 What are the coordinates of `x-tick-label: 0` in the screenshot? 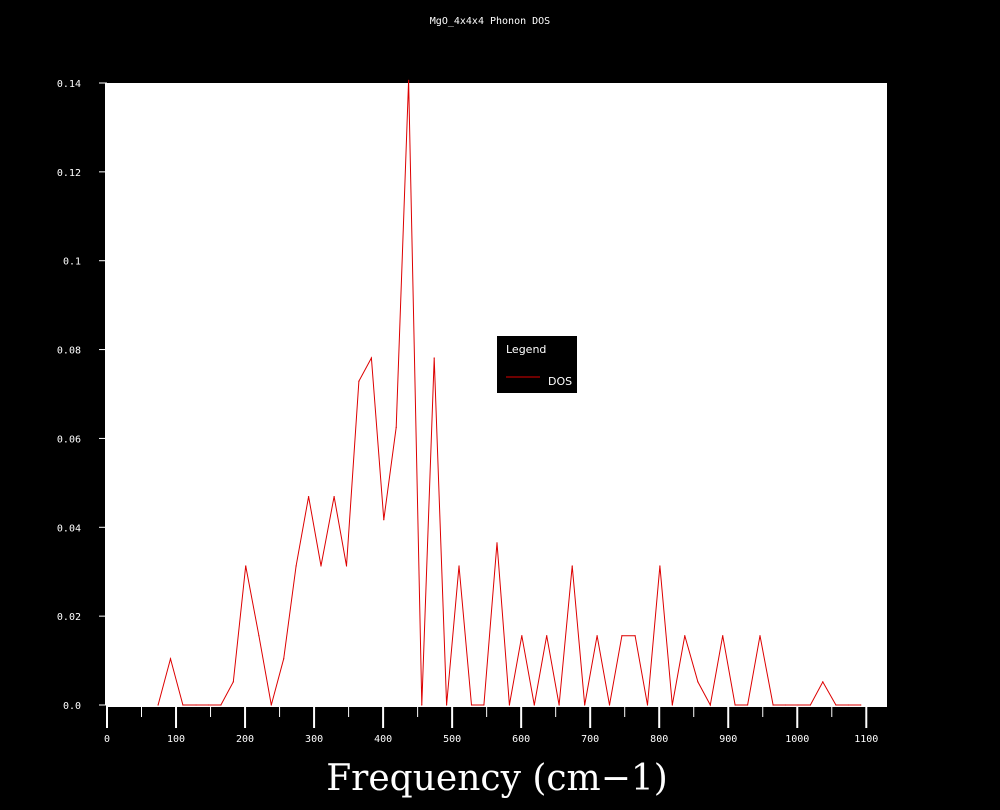 It's located at (107, 739).